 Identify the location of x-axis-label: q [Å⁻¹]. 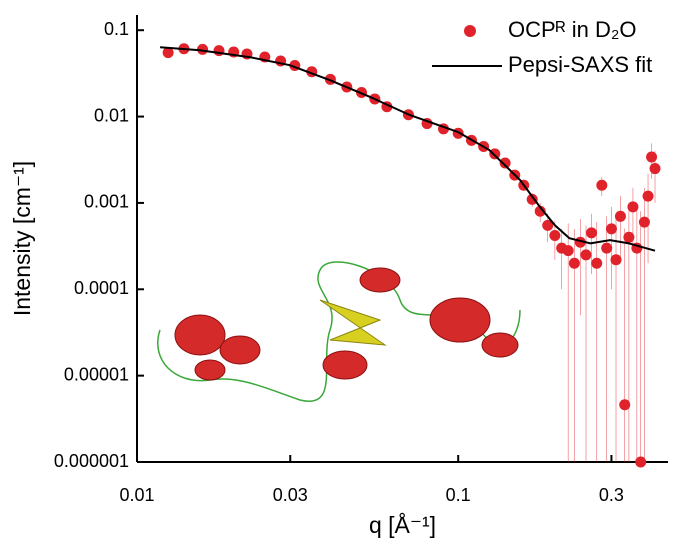
(402, 524).